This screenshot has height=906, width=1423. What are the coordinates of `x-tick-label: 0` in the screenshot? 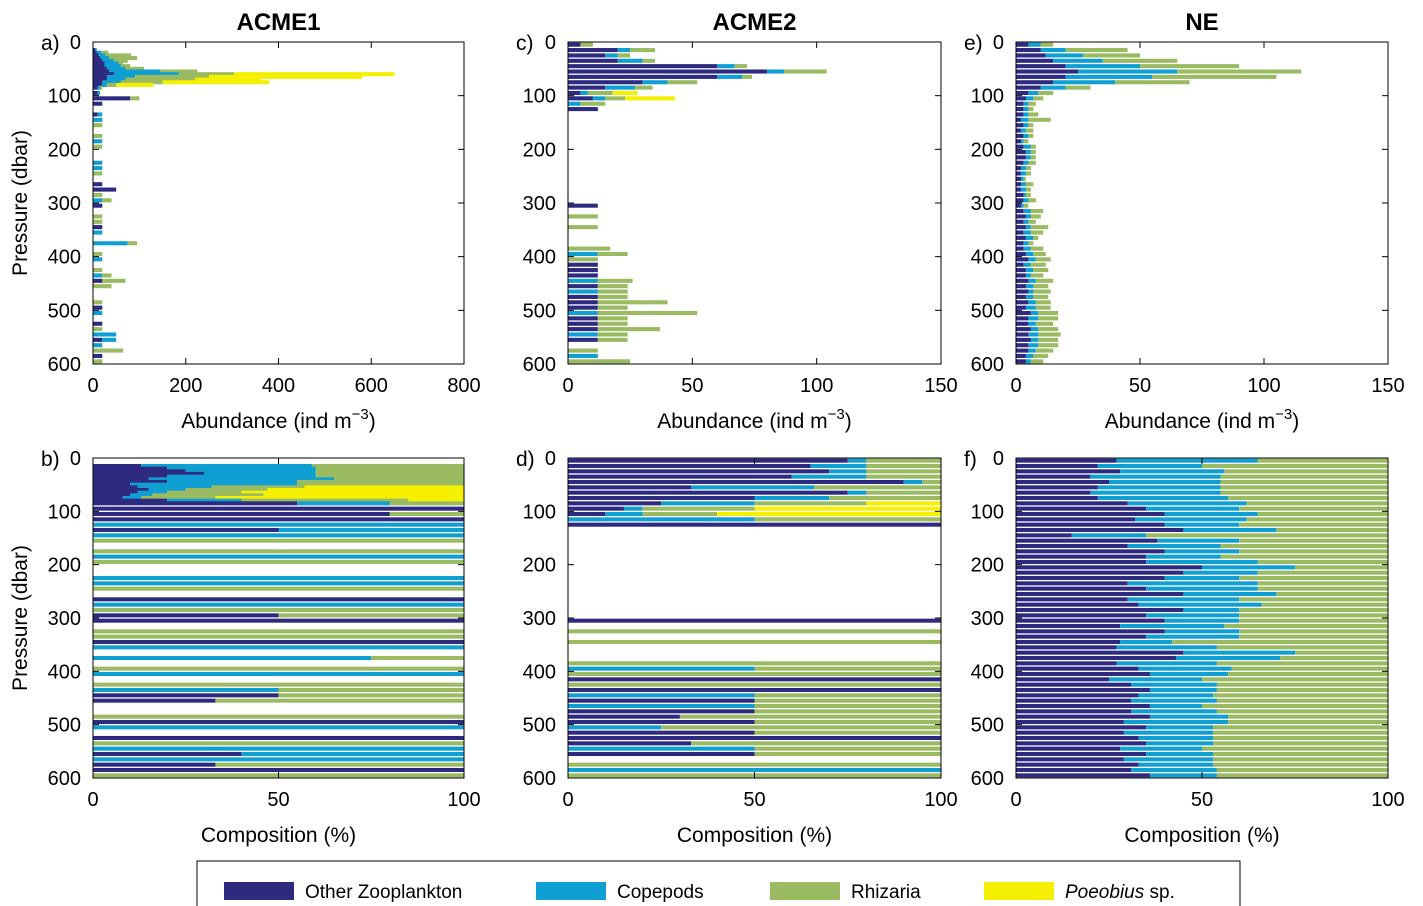 It's located at (567, 386).